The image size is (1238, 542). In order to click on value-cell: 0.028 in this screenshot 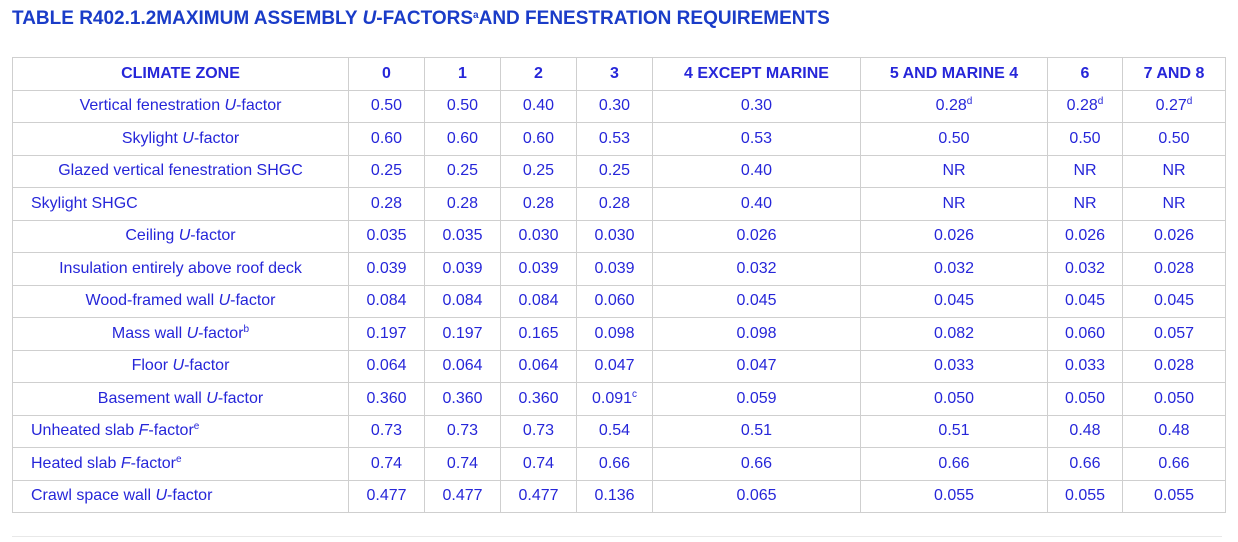, I will do `click(1174, 366)`.